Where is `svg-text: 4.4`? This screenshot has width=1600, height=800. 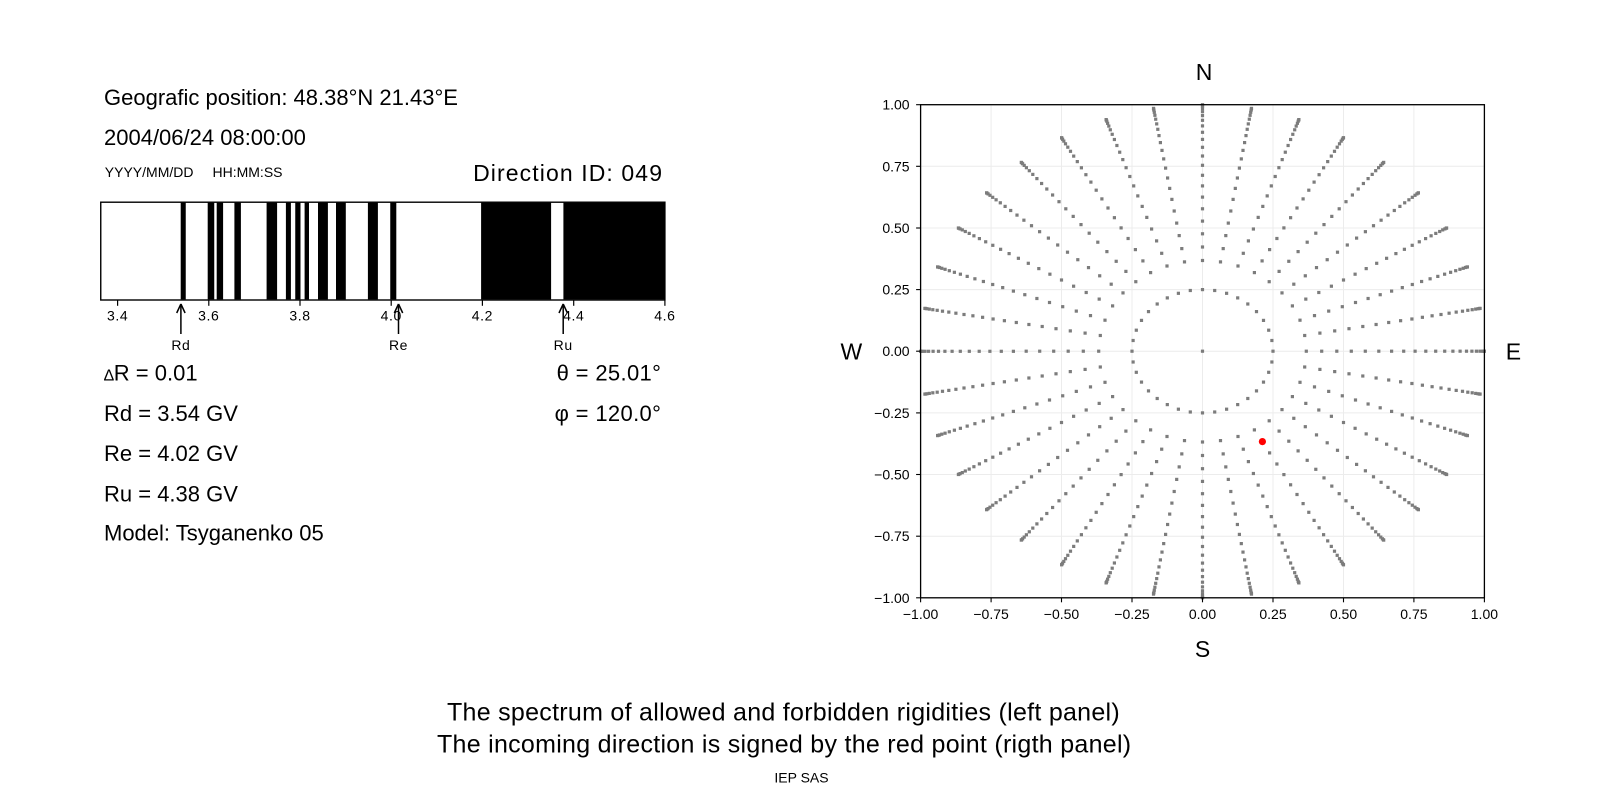
svg-text: 4.4 is located at coordinates (573, 315).